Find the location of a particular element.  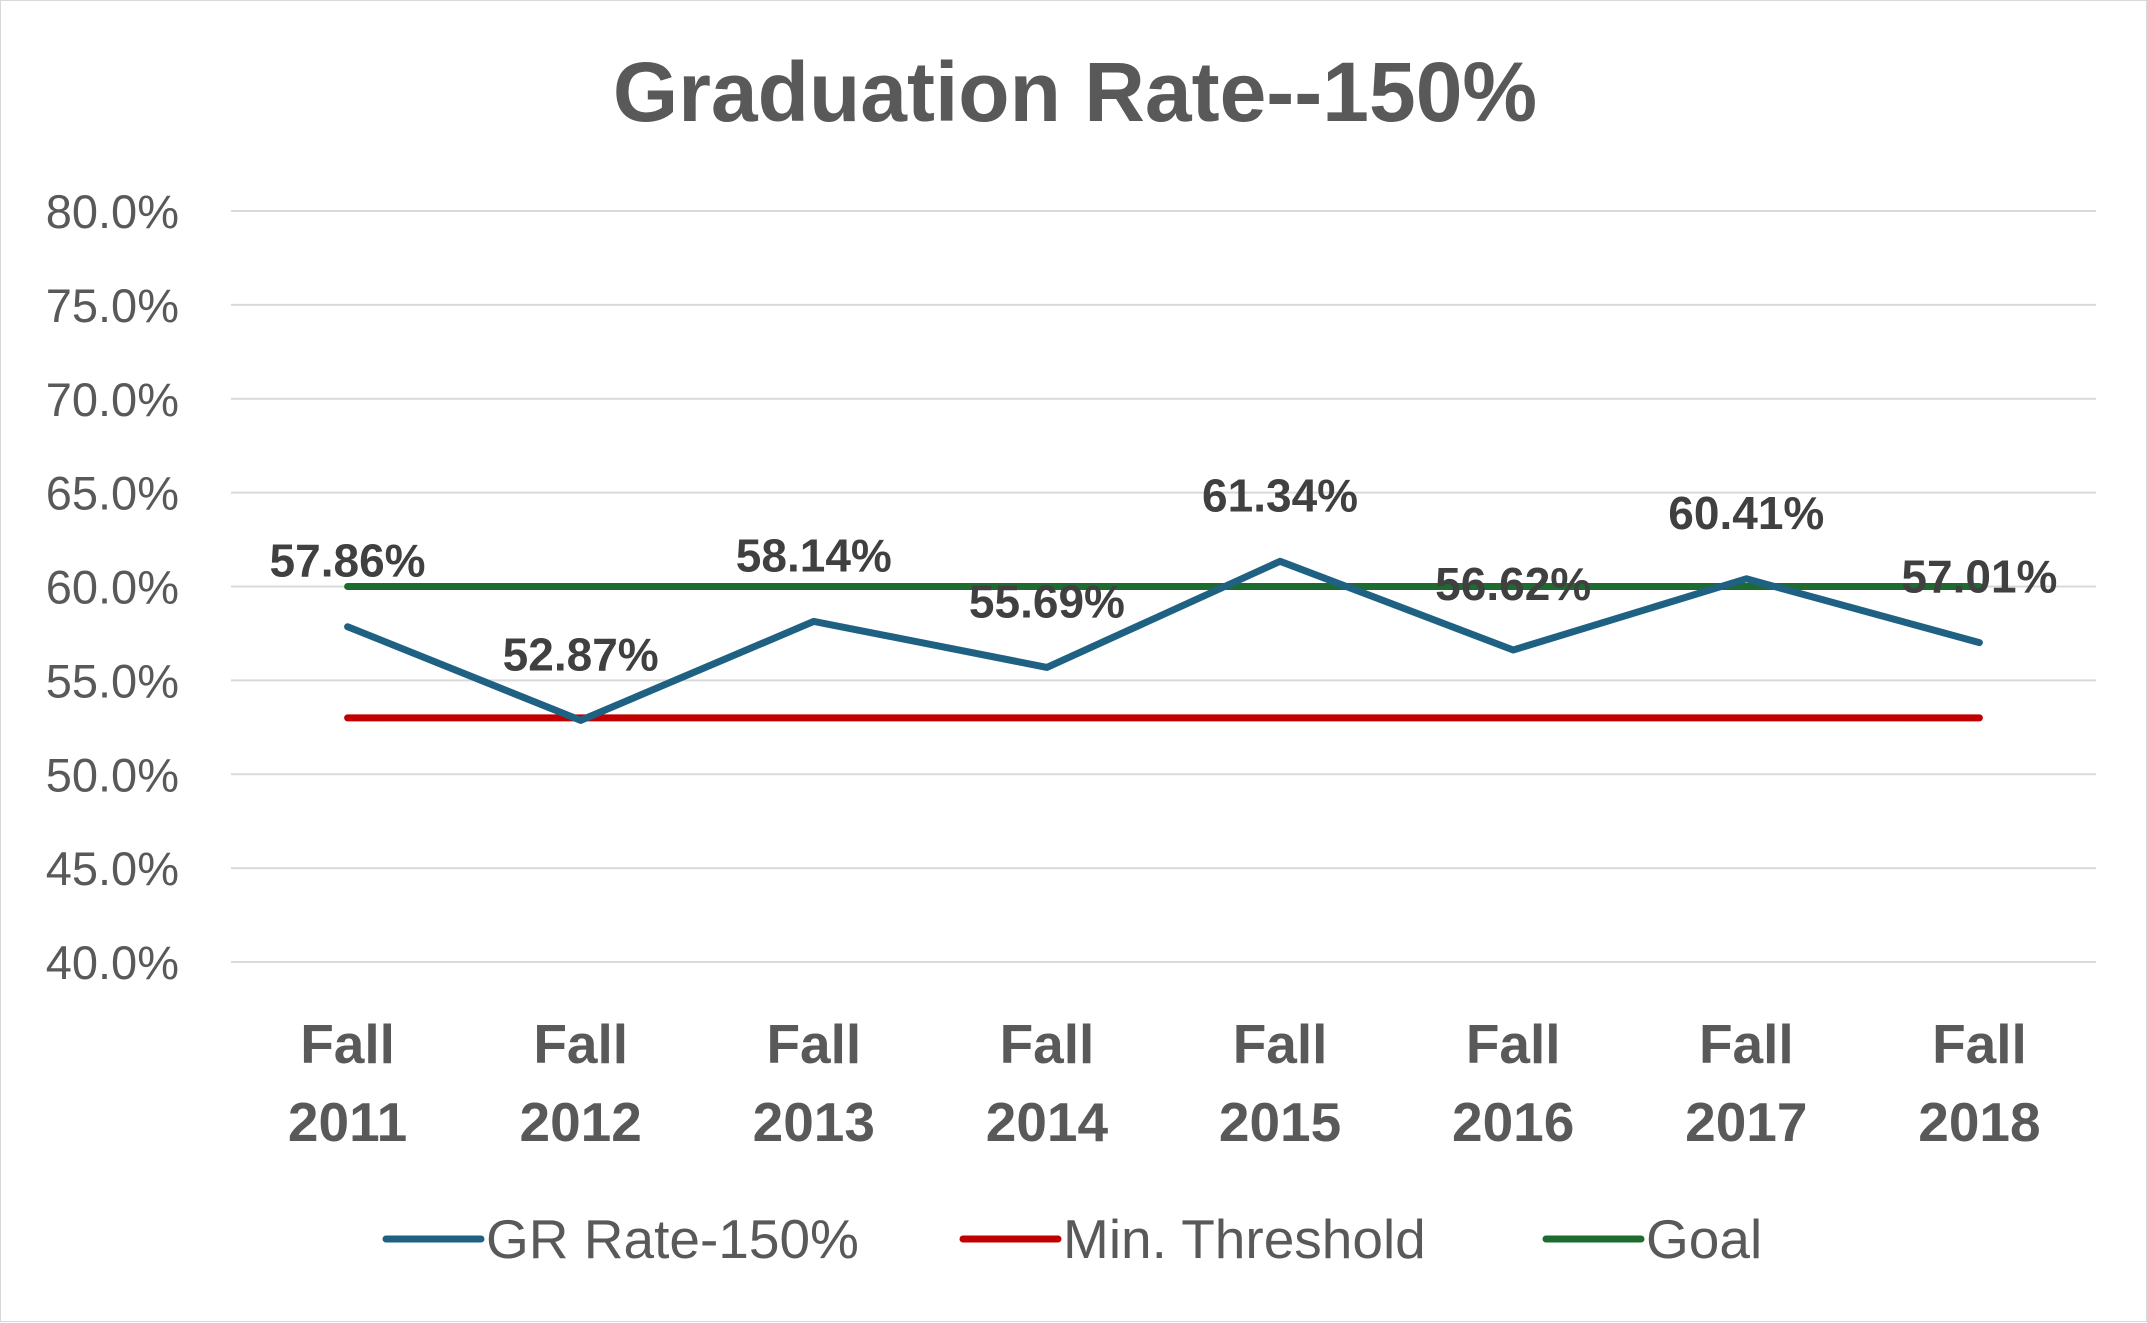

series-line-gr-rate-150- is located at coordinates (1163, 640).